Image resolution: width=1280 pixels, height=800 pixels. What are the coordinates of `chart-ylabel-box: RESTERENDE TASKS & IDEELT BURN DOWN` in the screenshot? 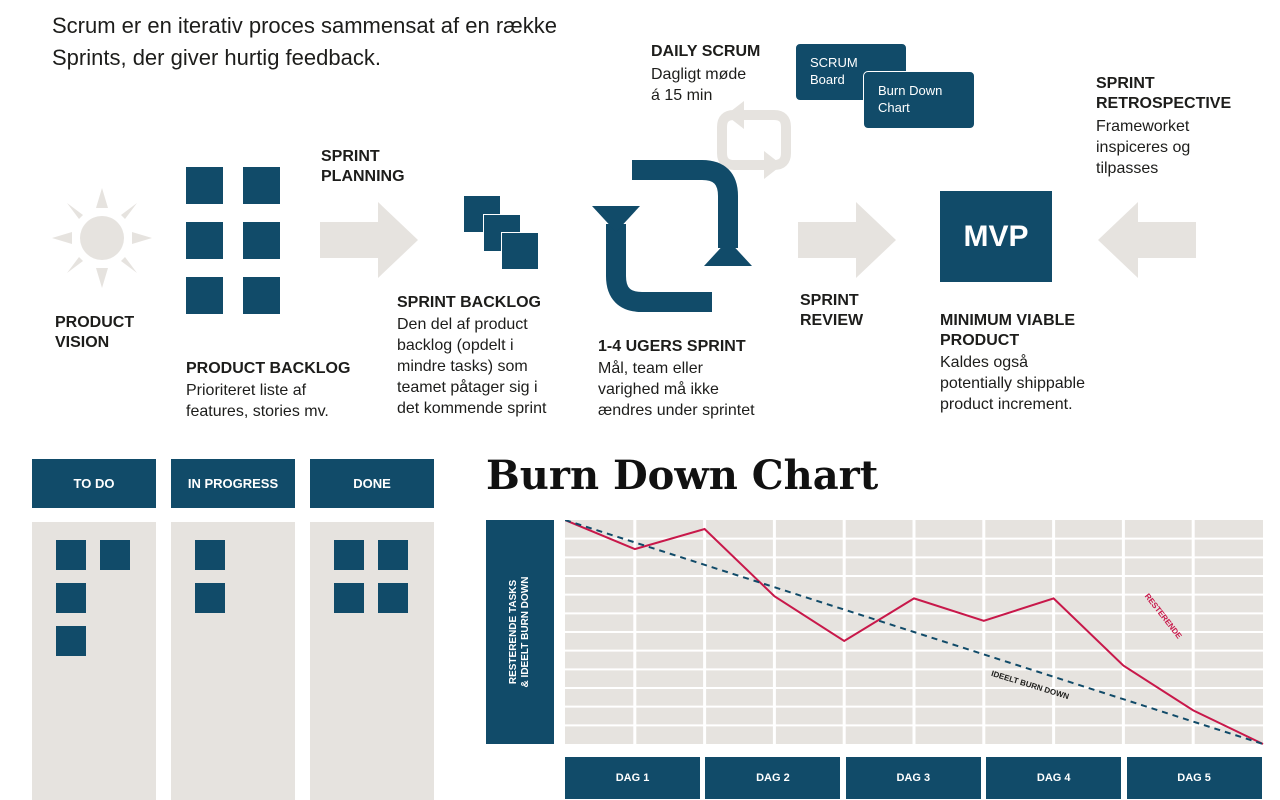 It's located at (520, 632).